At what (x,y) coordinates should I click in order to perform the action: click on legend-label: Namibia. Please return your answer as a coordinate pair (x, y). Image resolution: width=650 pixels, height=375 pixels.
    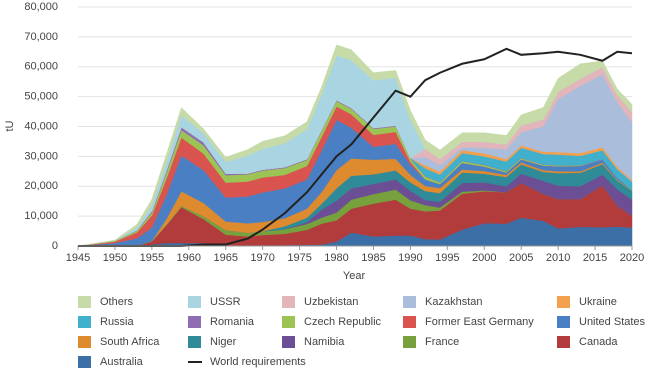
    Looking at the image, I should click on (324, 342).